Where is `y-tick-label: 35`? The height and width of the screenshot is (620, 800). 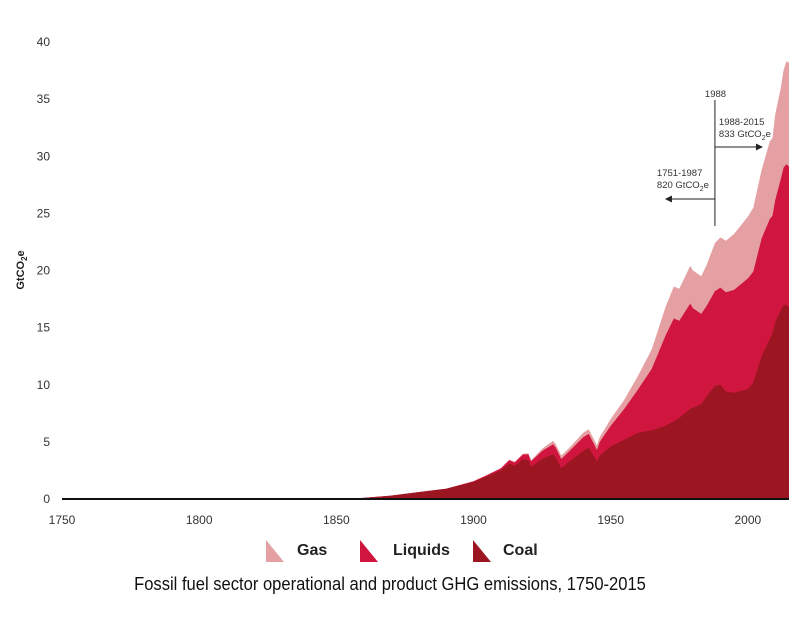
y-tick-label: 35 is located at coordinates (44, 99).